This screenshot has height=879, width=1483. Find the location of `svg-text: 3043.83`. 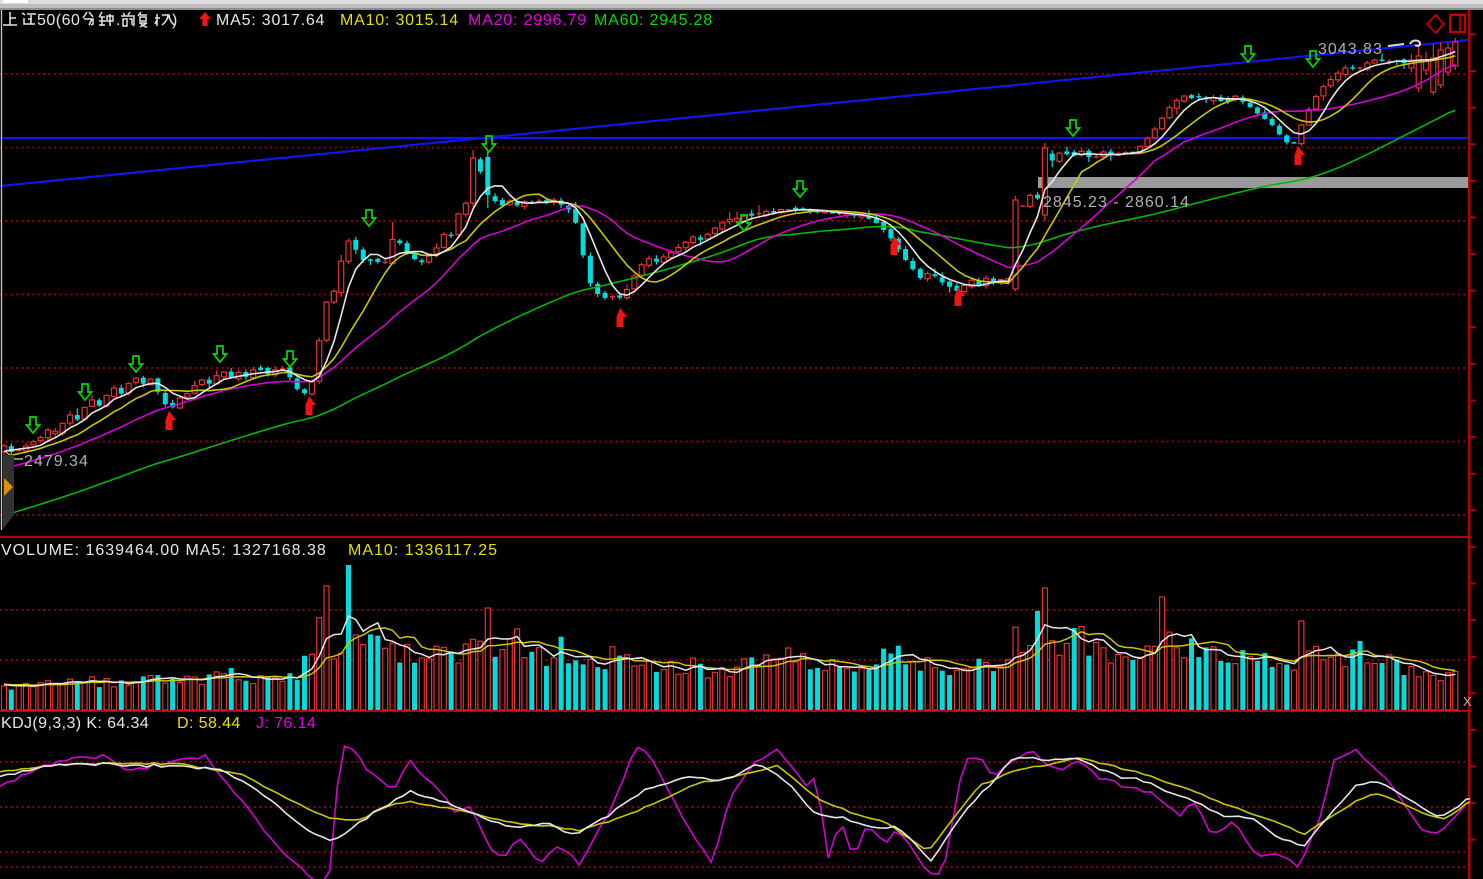

svg-text: 3043.83 is located at coordinates (1350, 49).